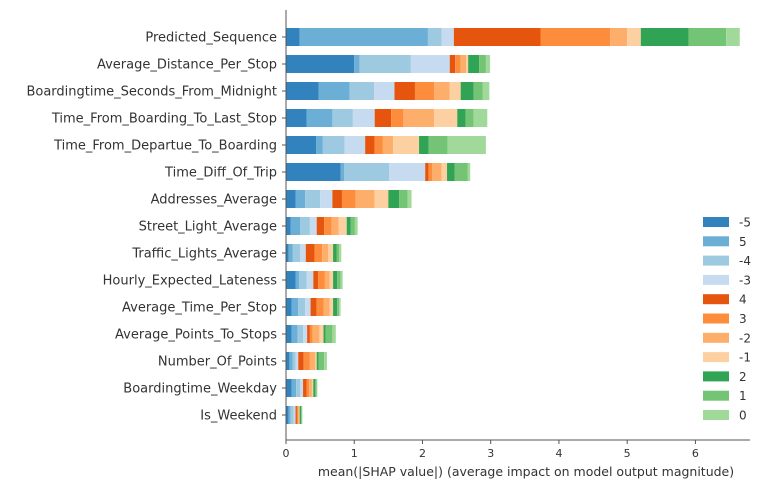  Describe the element at coordinates (743, 319) in the screenshot. I see `legend-label: 3` at that location.